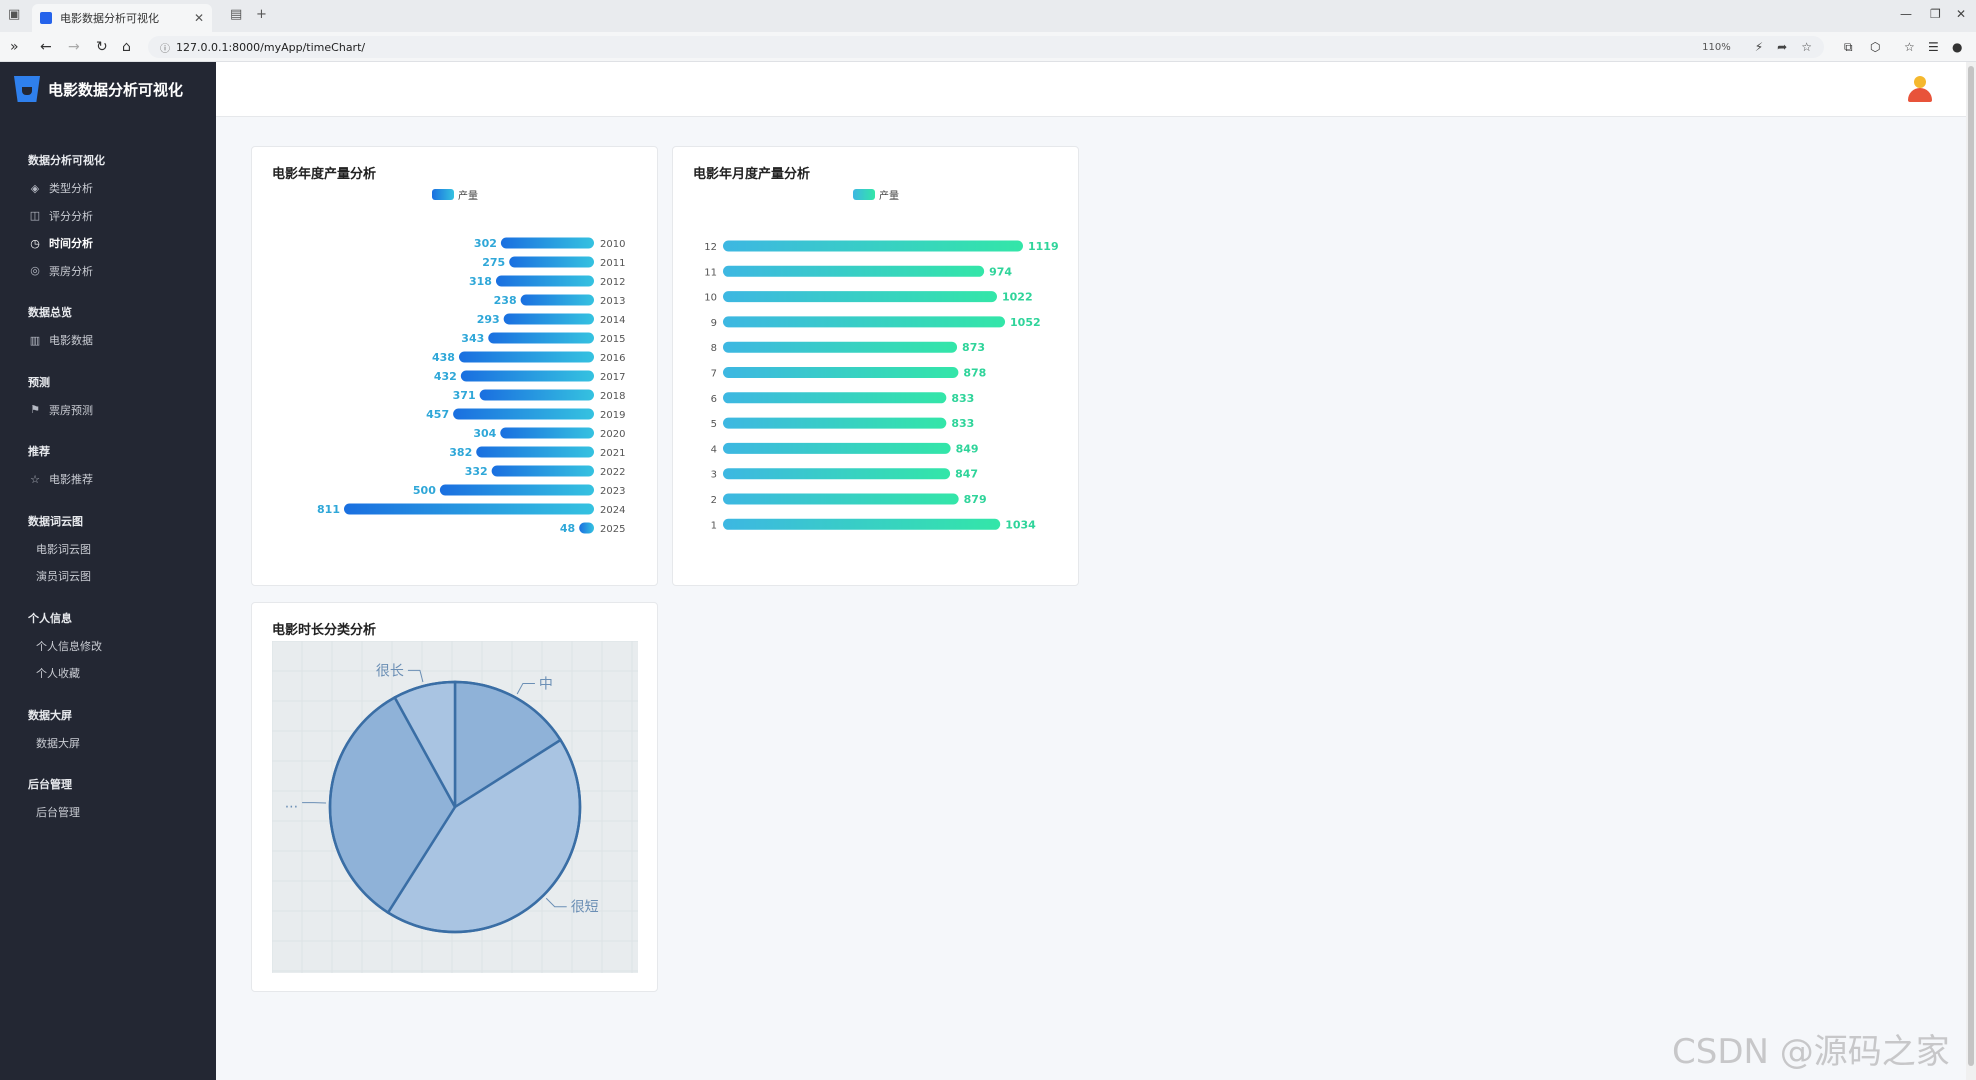 The width and height of the screenshot is (1976, 1080). Describe the element at coordinates (1935, 14) in the screenshot. I see `restore-icon: ❐` at that location.